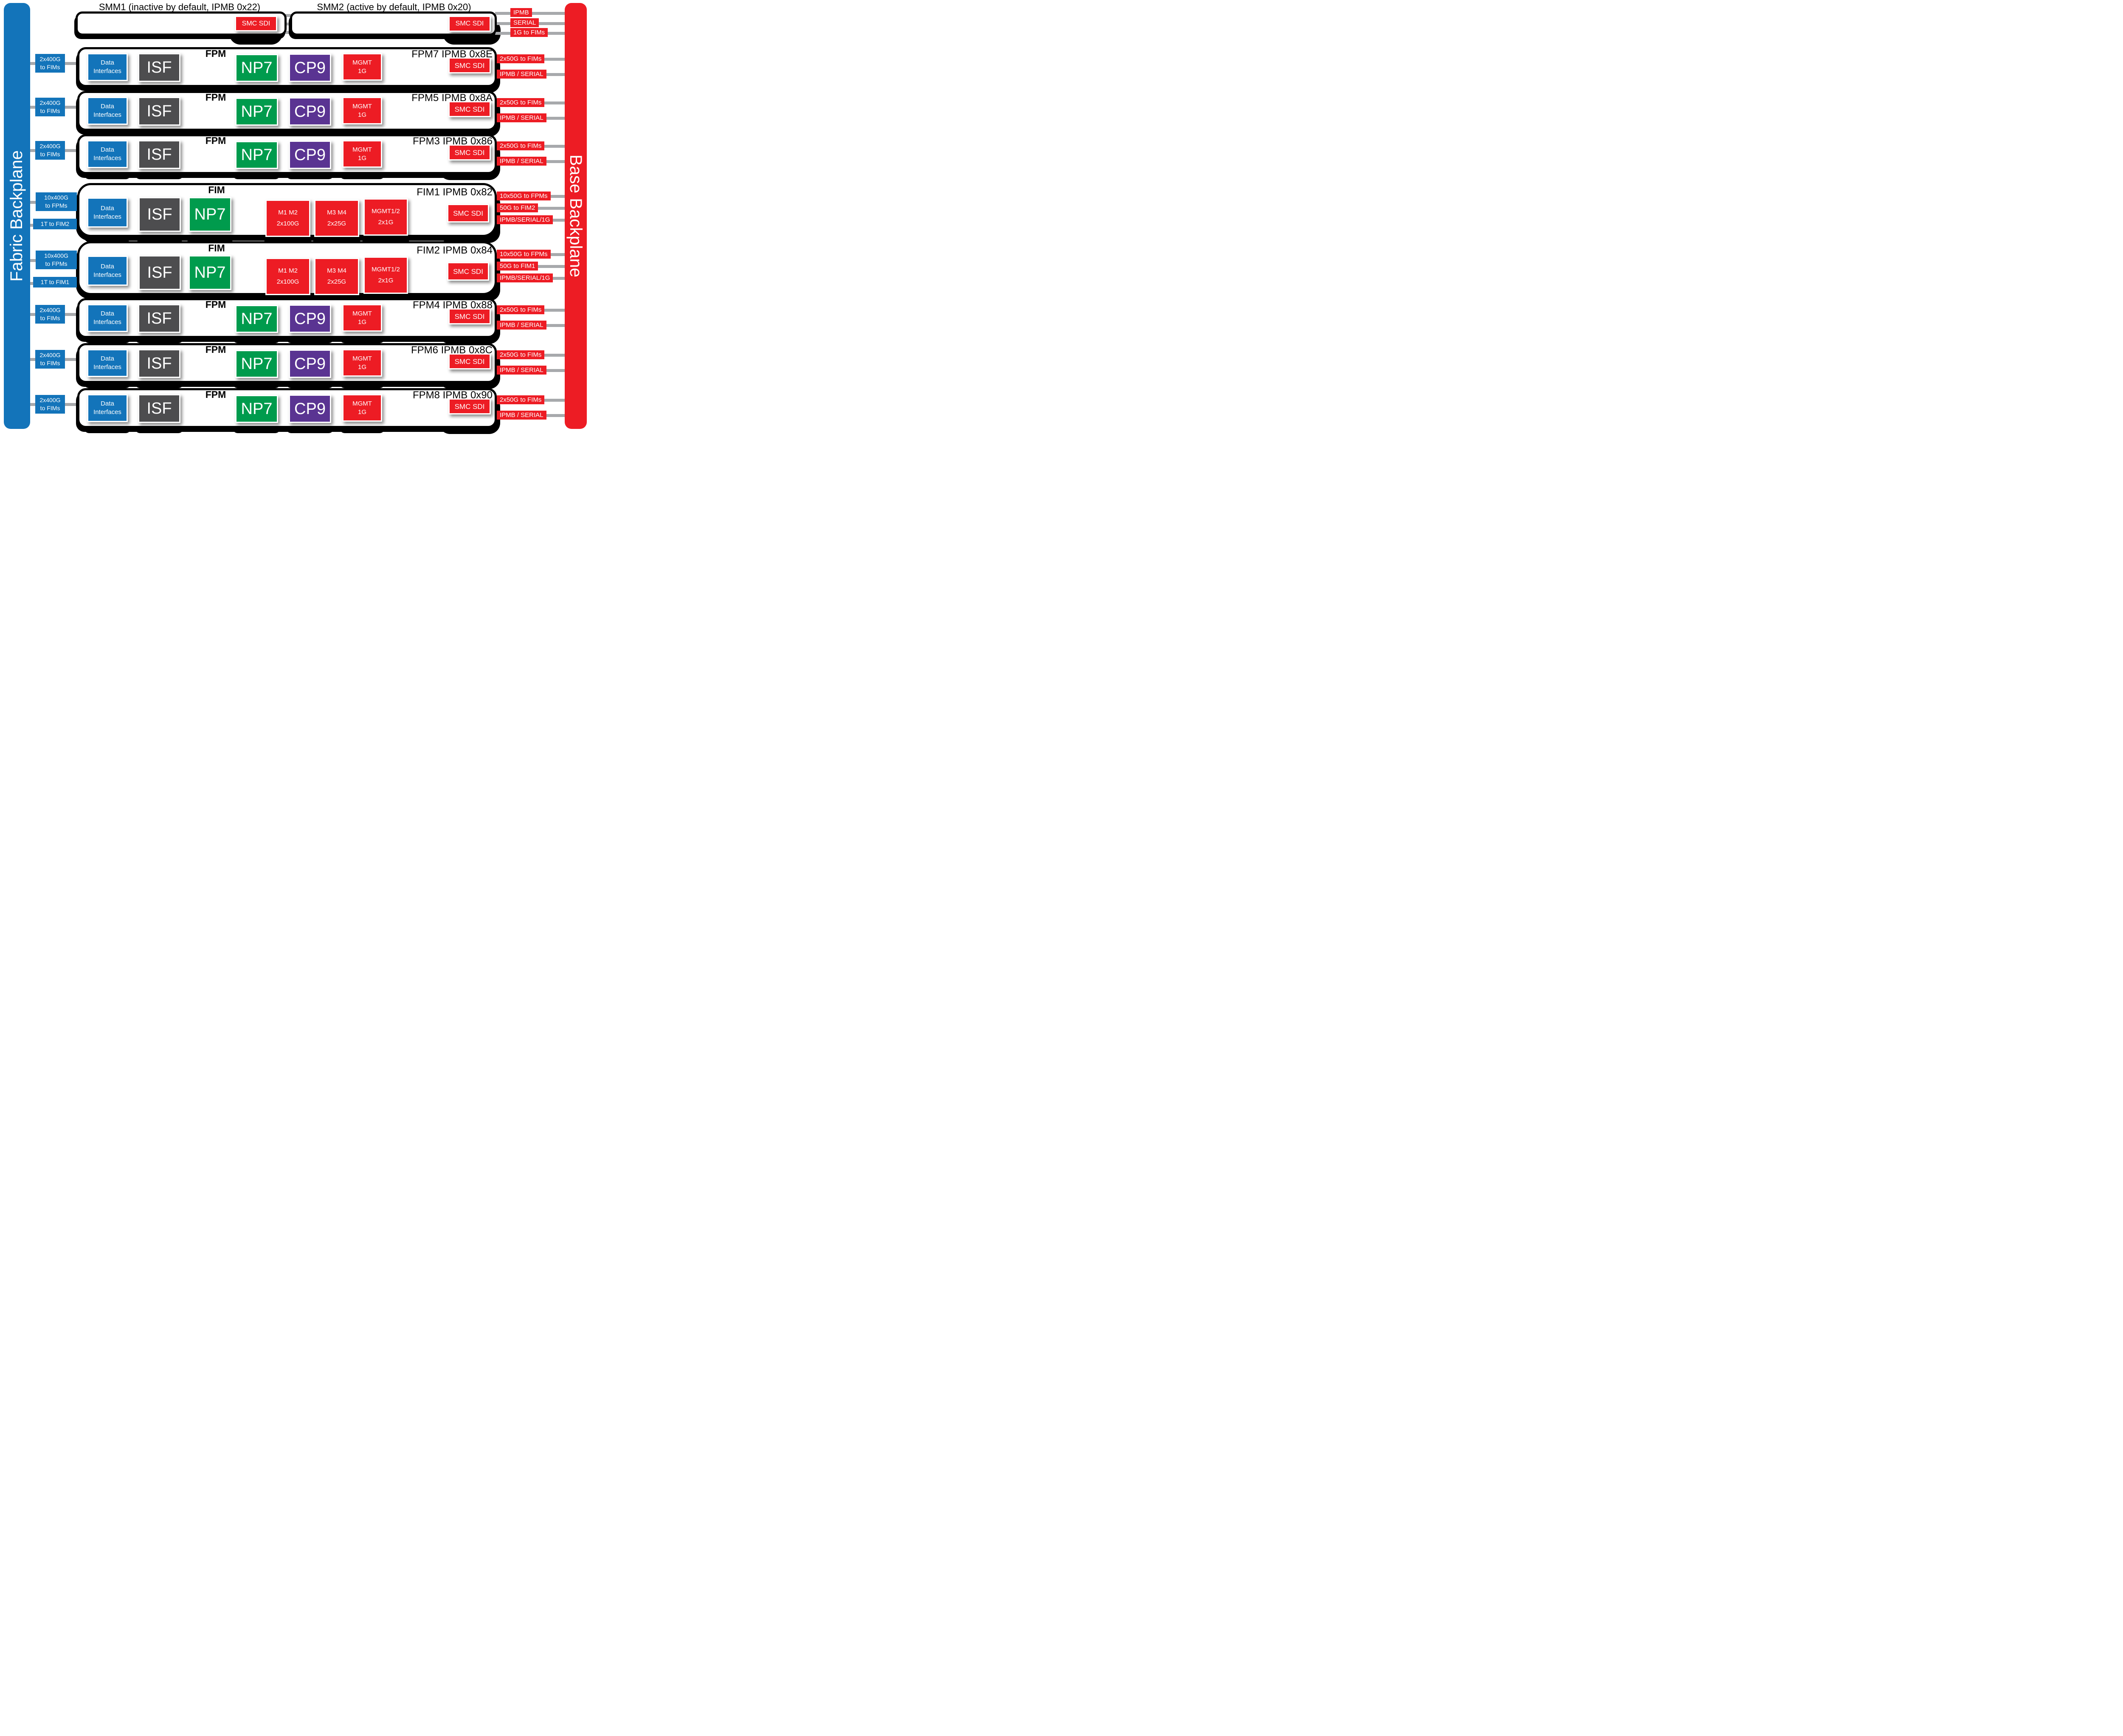 The width and height of the screenshot is (2123, 1736). What do you see at coordinates (287, 219) in the screenshot?
I see `m1-m2-ports-chip: M1 M2 2x100G` at bounding box center [287, 219].